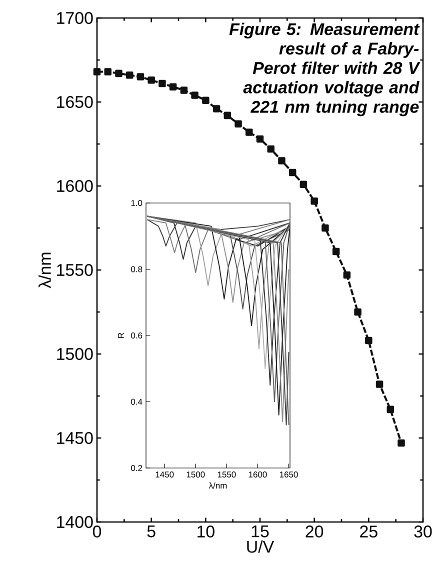  I want to click on text: Figure 5: Measurement result of a Fabry-Perot filter with 28 V actuation voltage and 221 nm tuning range, so click(324, 69).